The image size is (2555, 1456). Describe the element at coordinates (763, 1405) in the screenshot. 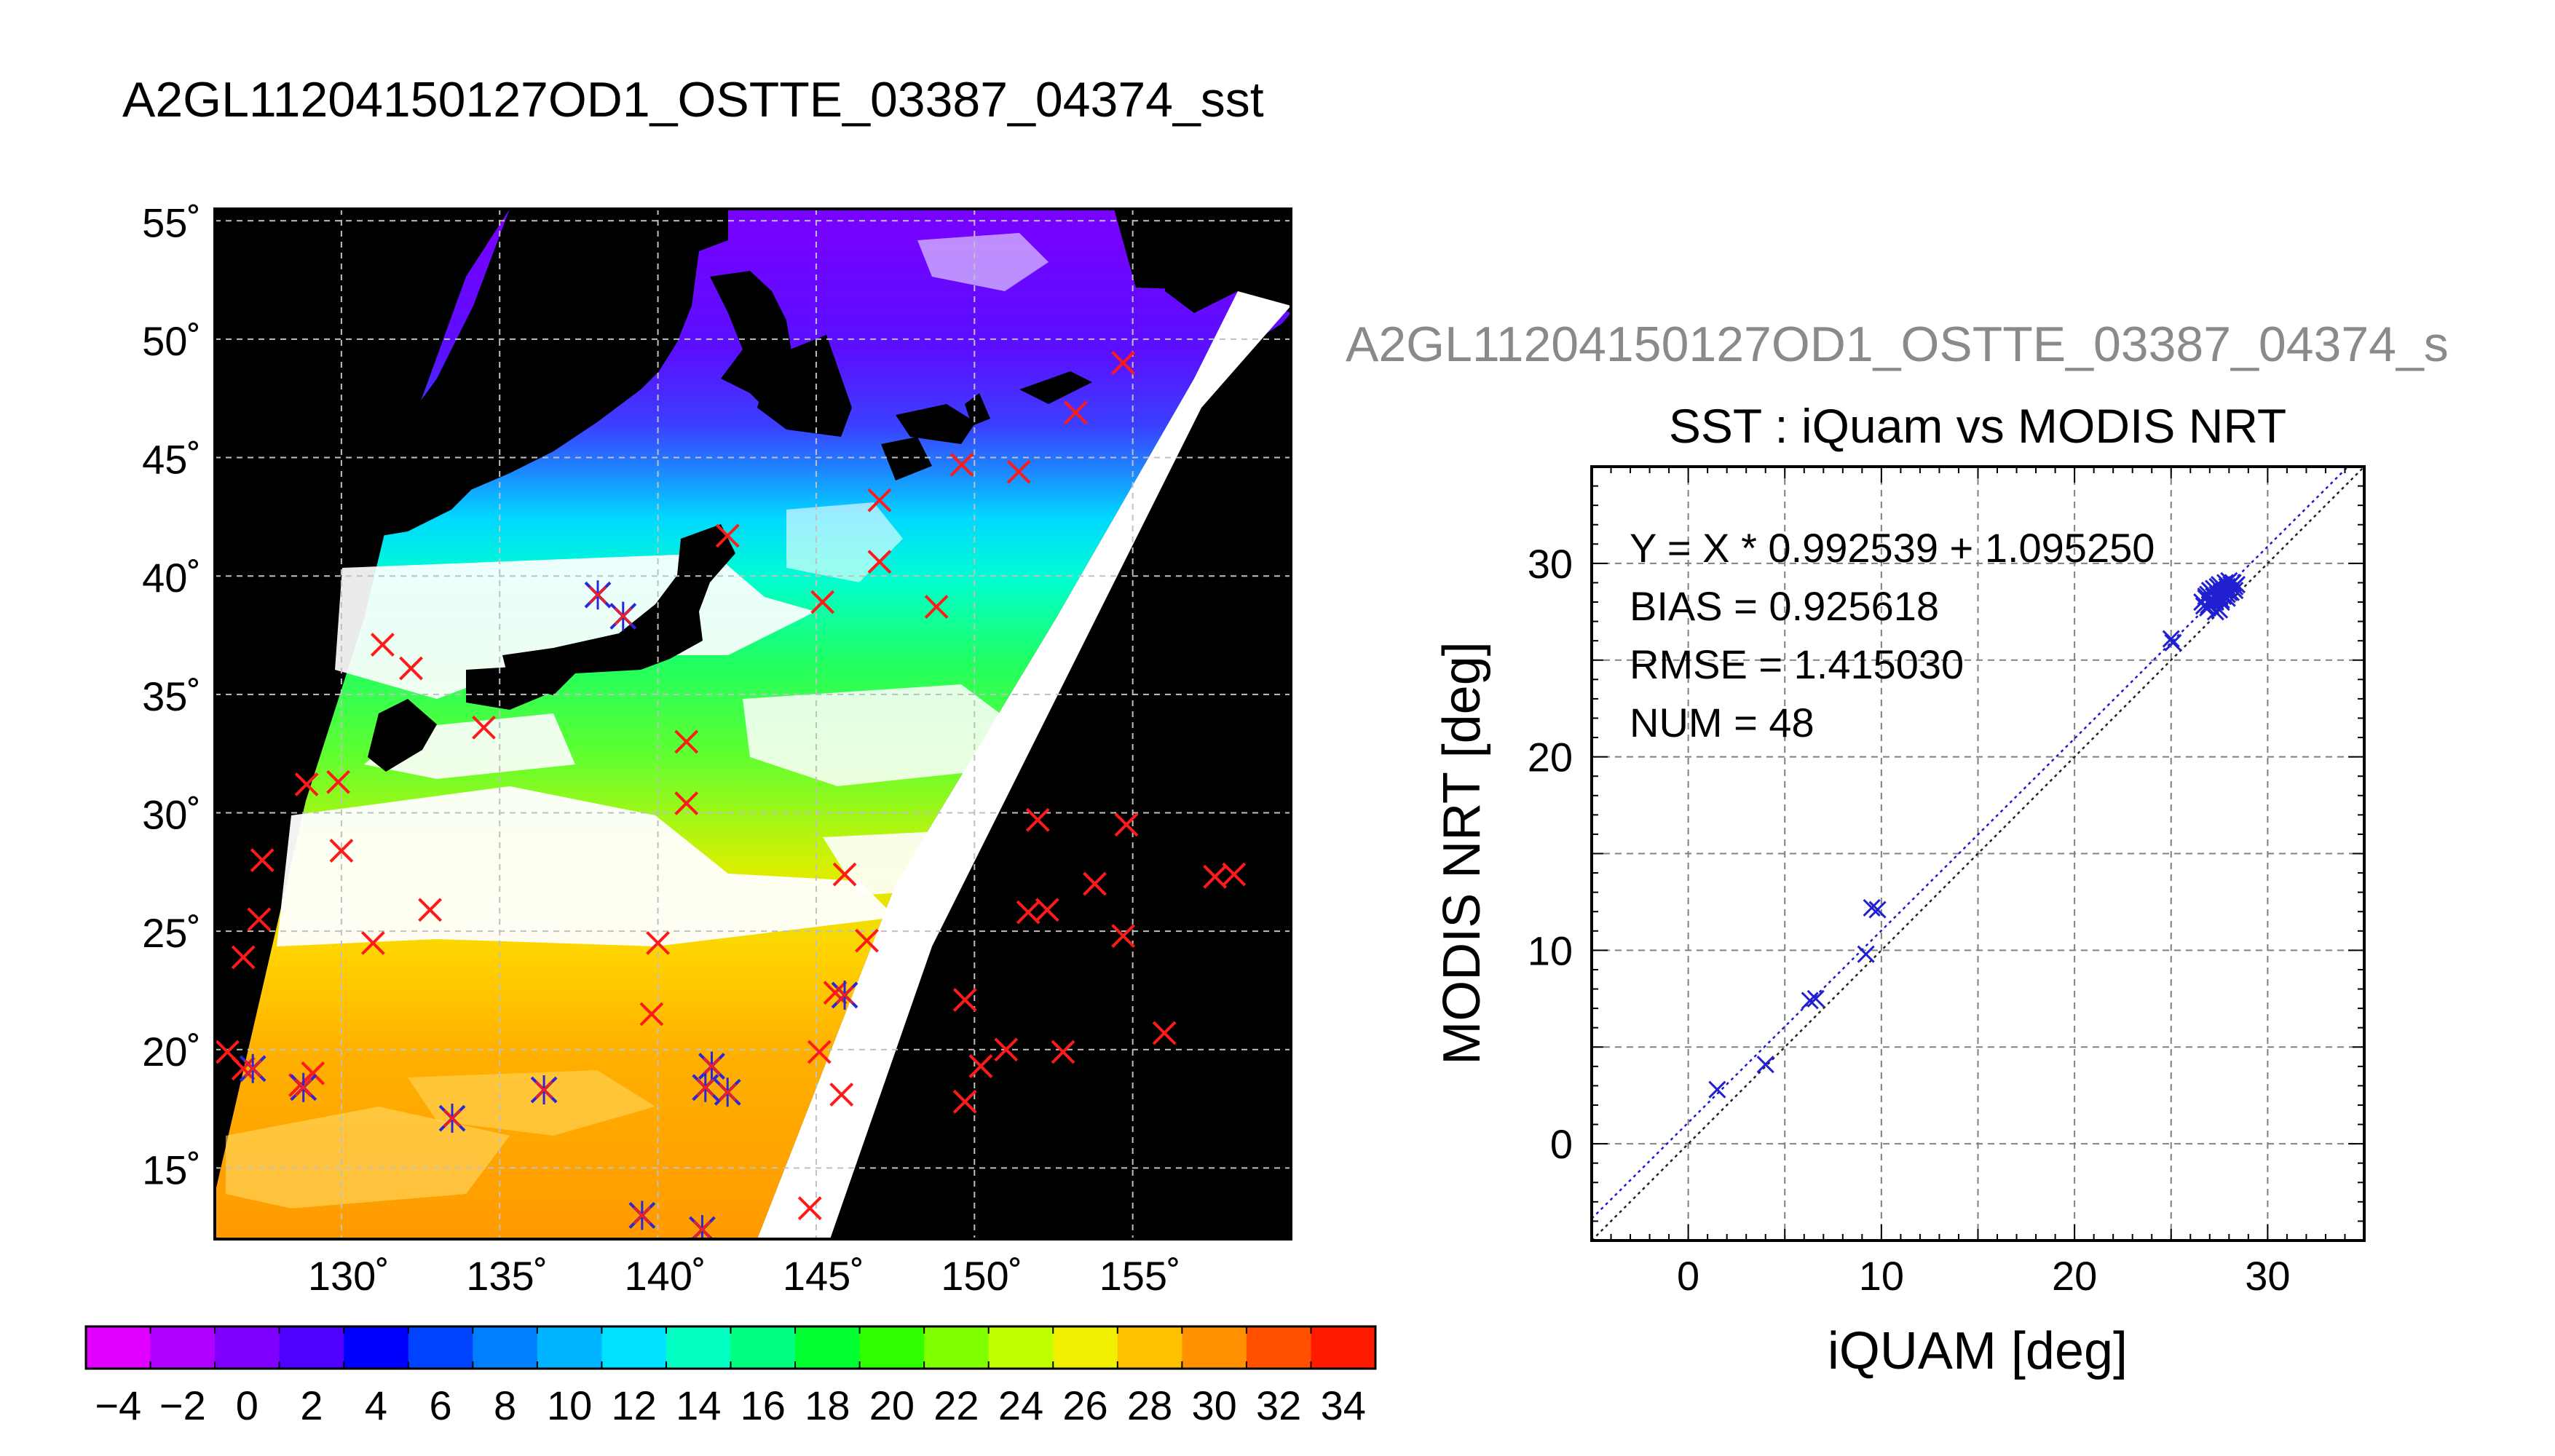

I see `colorbar-tick-label: 16` at that location.